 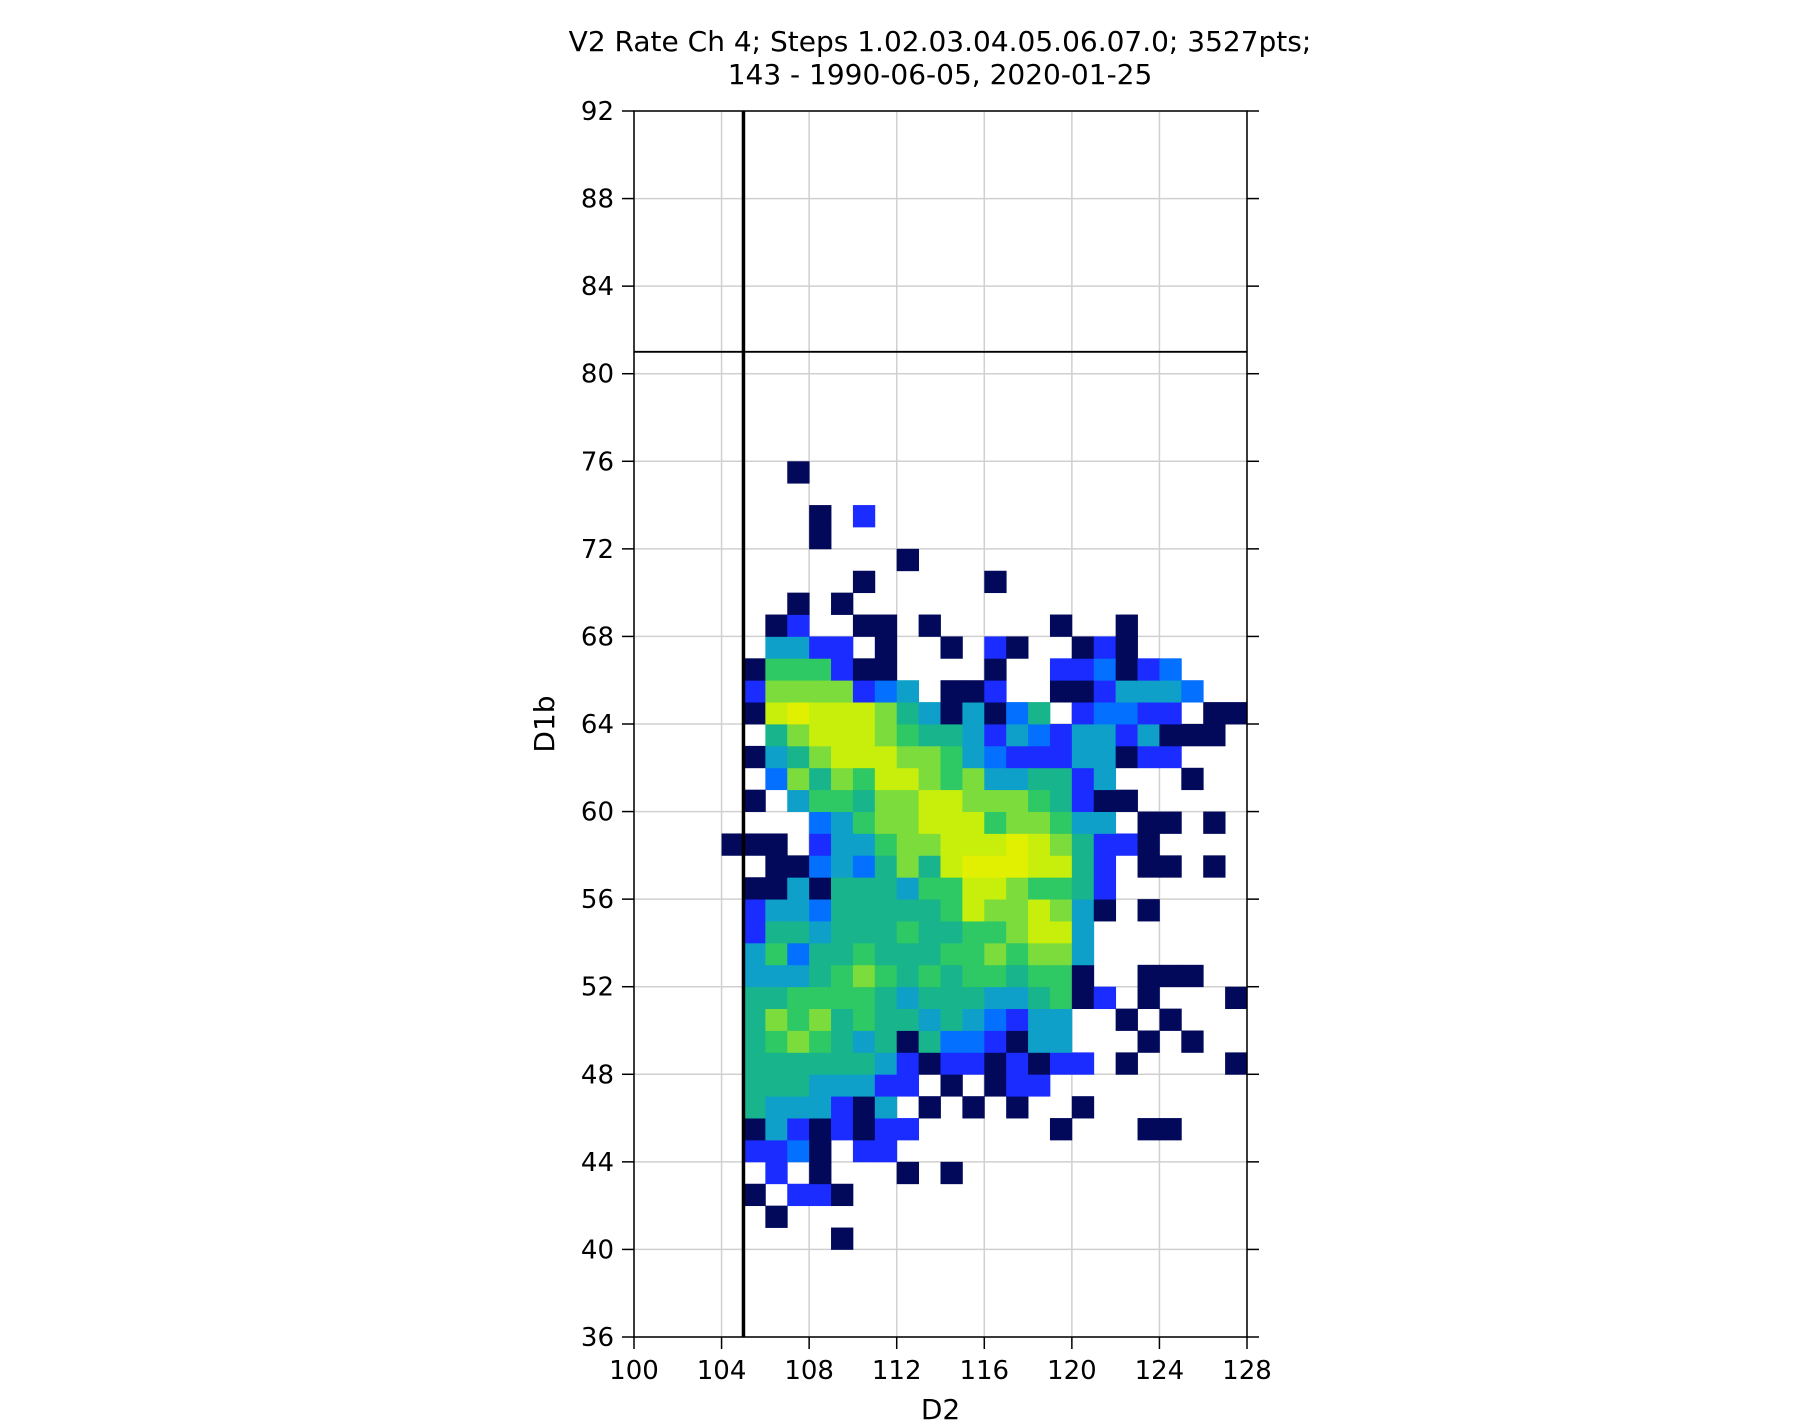 I want to click on x-tick-label: 104, so click(x=722, y=1371).